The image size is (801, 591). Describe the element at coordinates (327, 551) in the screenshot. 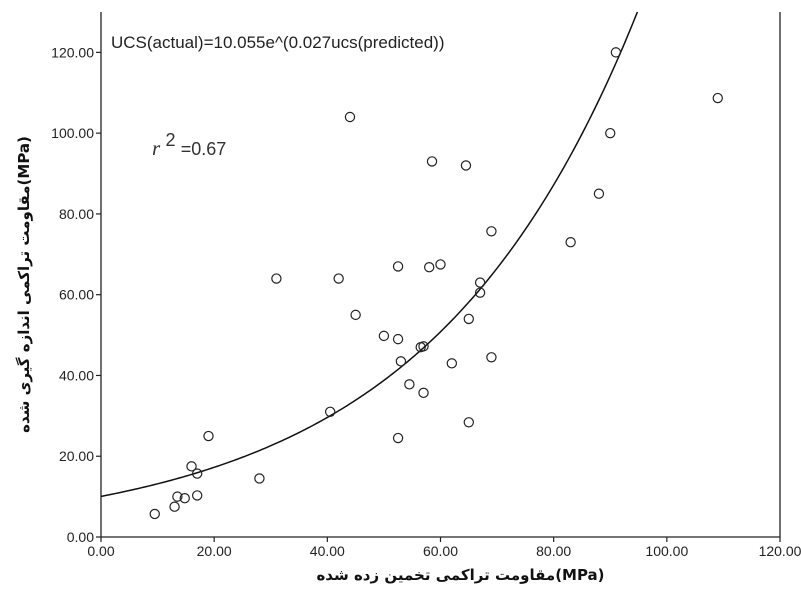

I see `x-tick-label: 40.00` at that location.